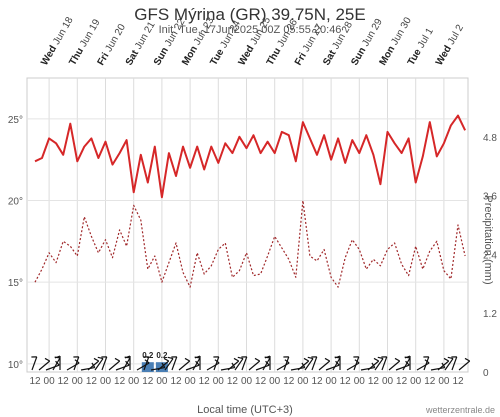 The image size is (500, 417). I want to click on precip-bar-label: 0.2, so click(162, 355).